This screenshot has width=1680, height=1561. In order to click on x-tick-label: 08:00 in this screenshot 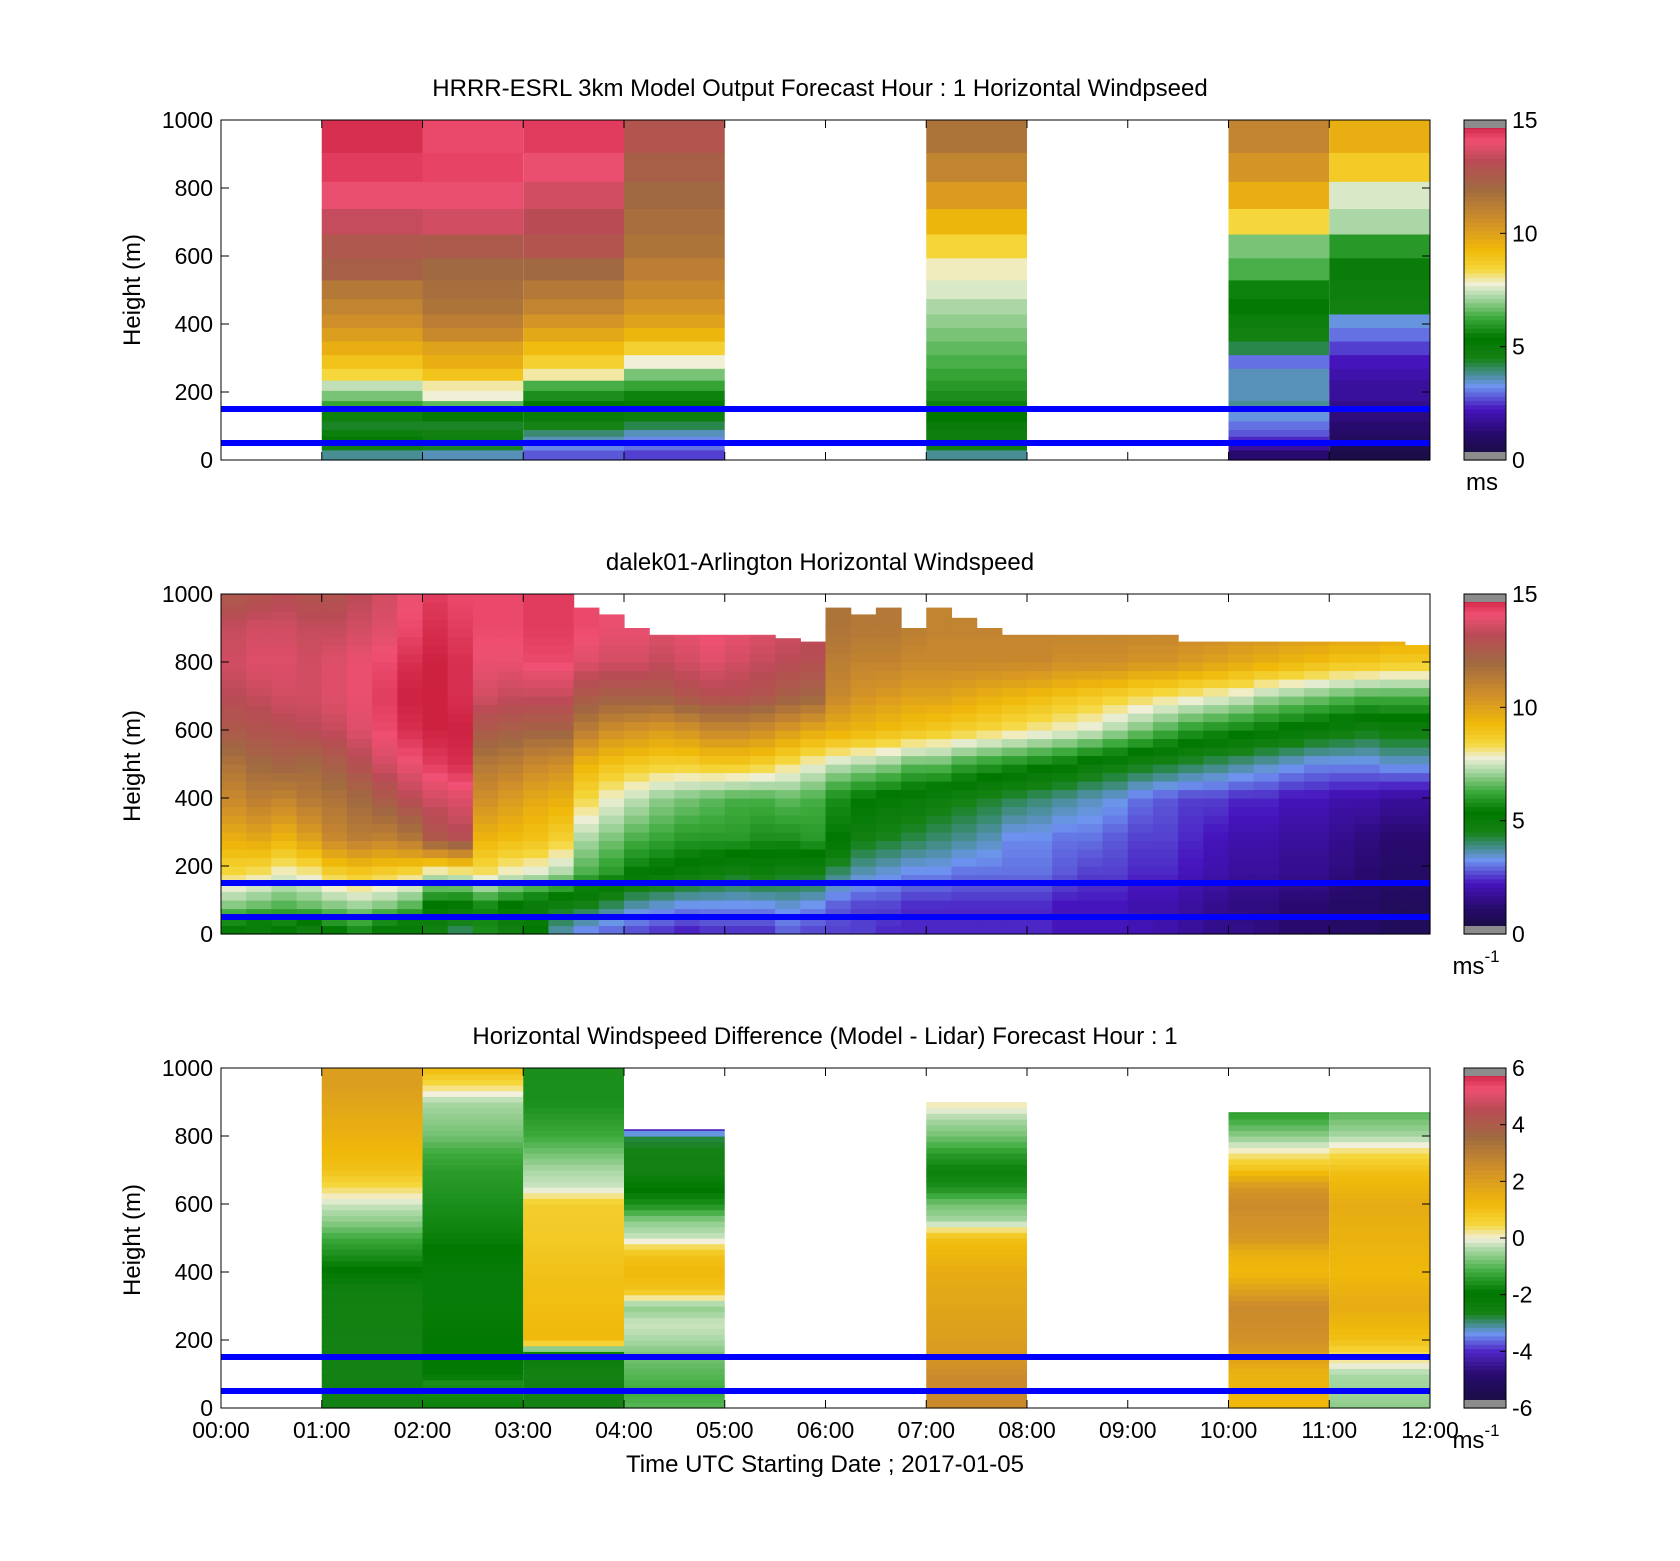, I will do `click(1027, 1430)`.